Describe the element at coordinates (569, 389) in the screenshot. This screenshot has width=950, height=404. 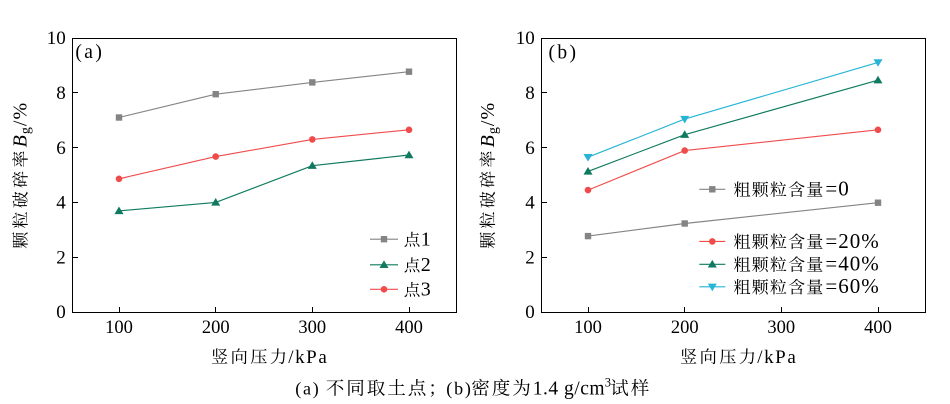
I see `svg-text: 1.4 g/cm` at that location.